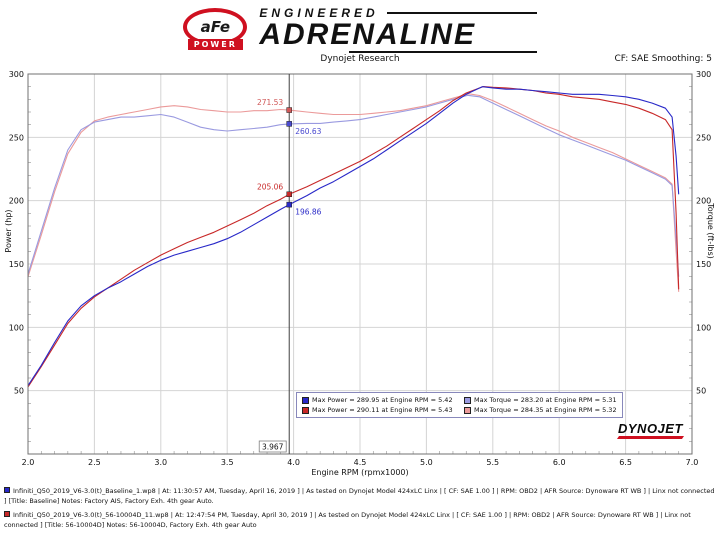 Image resolution: width=720 pixels, height=540 pixels. Describe the element at coordinates (360, 472) in the screenshot. I see `x-axis-title: Engine RPM (rpmx1000)` at that location.